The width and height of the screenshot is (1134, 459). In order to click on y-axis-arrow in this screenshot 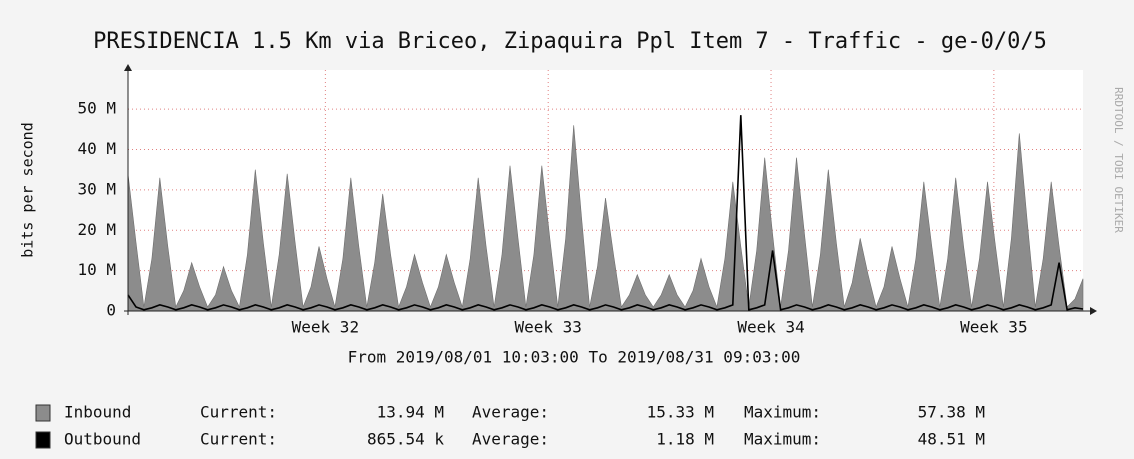, I will do `click(128, 67)`.